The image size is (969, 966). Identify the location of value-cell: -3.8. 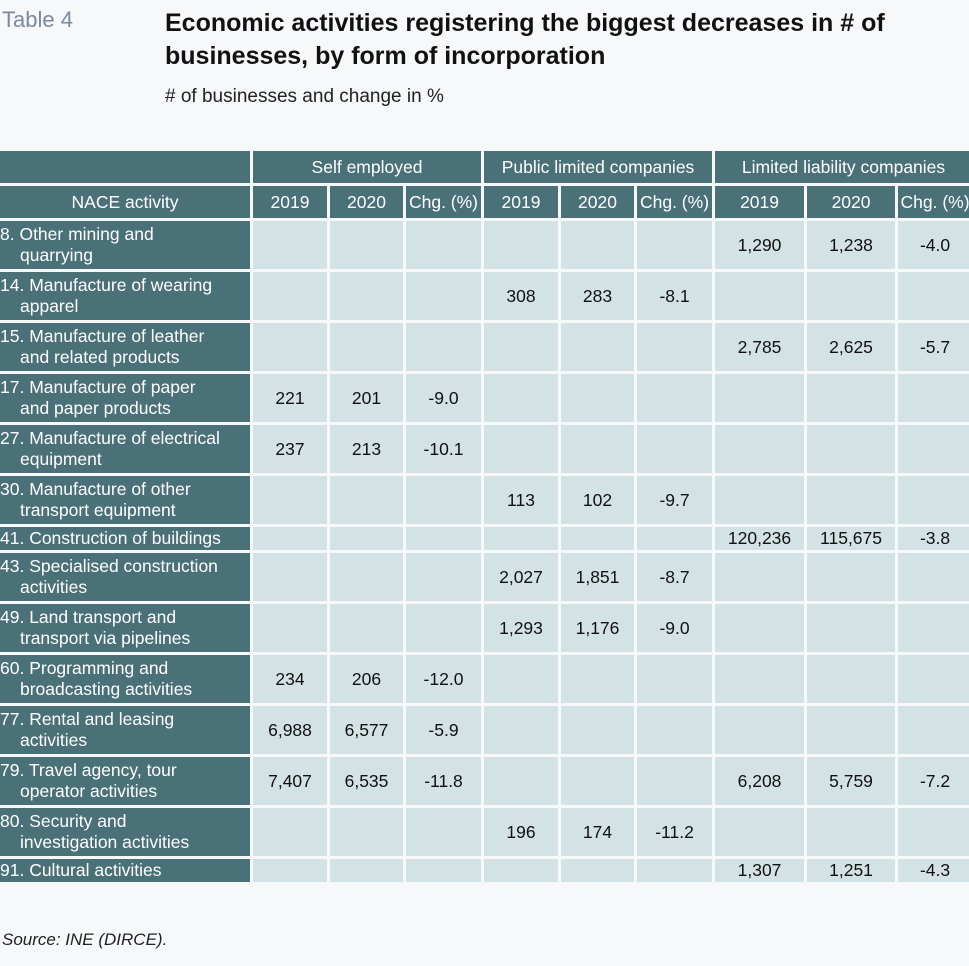
(933, 538).